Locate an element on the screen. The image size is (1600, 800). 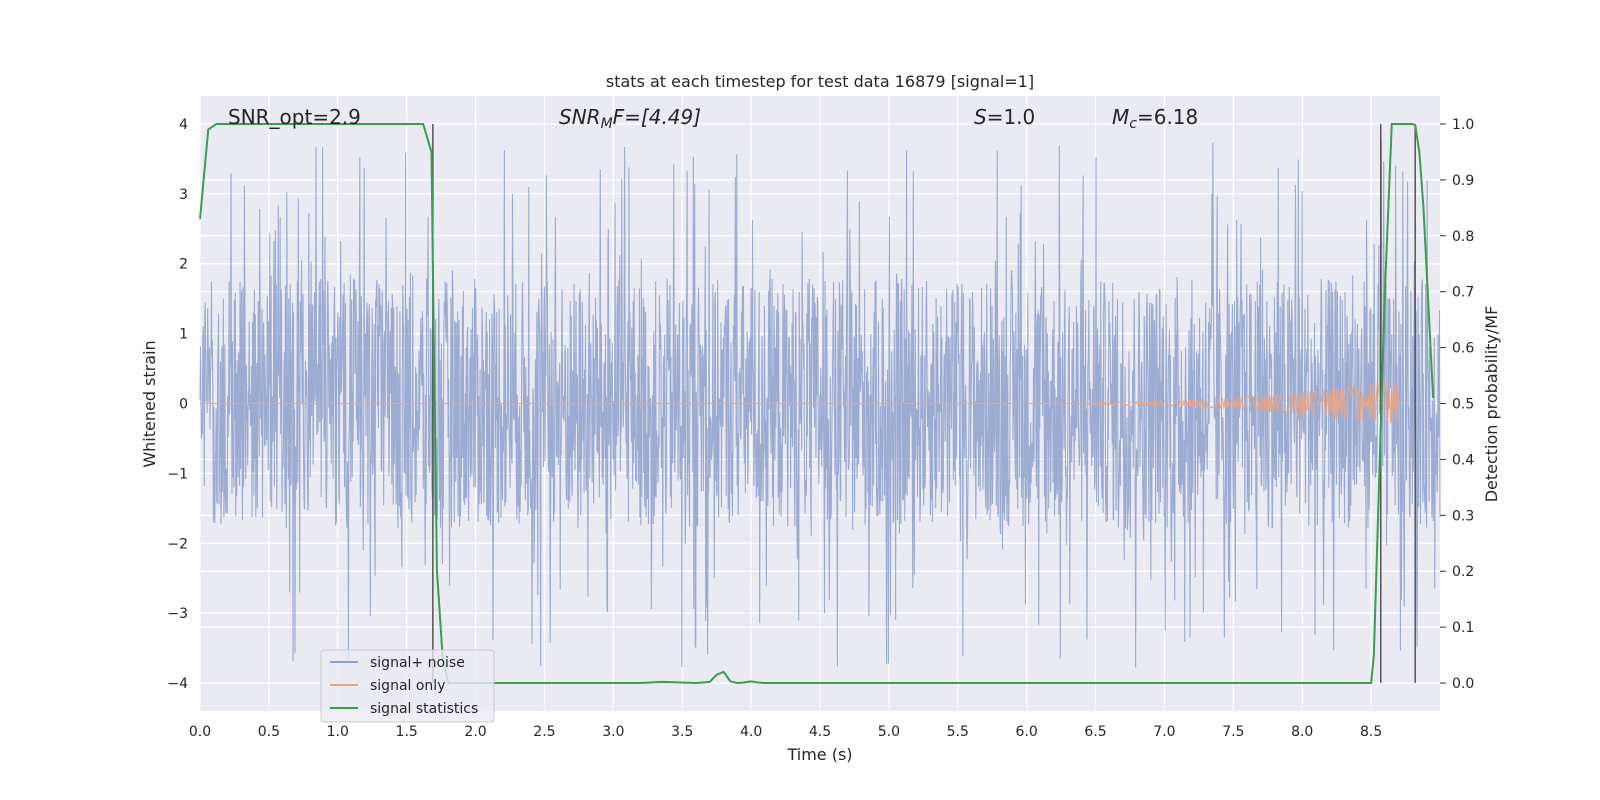
signal-only-line is located at coordinates (800, 403).